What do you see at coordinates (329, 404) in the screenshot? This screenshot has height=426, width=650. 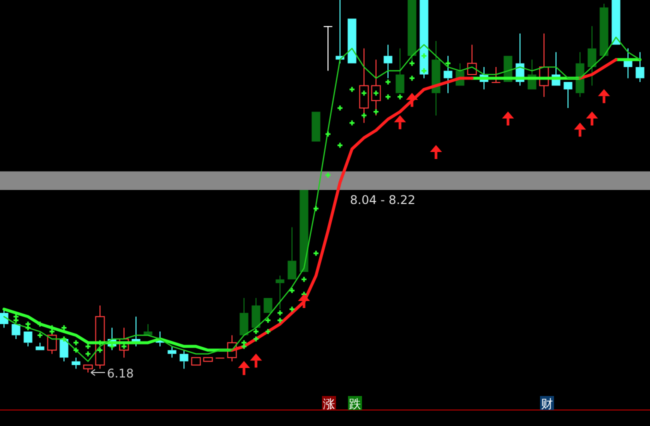 I see `text: 涨` at bounding box center [329, 404].